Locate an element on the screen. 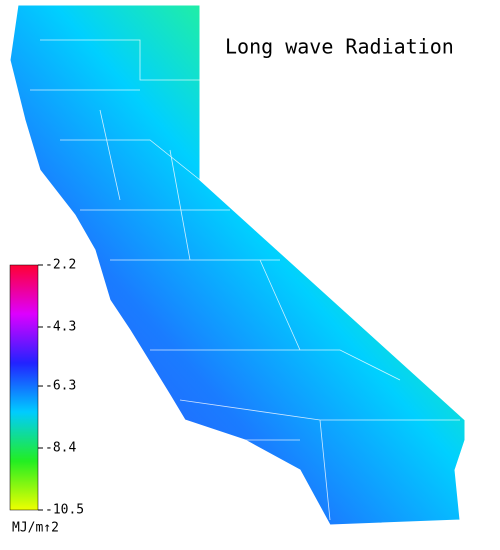  colorbar-tick-label: -6.3 is located at coordinates (60, 386).